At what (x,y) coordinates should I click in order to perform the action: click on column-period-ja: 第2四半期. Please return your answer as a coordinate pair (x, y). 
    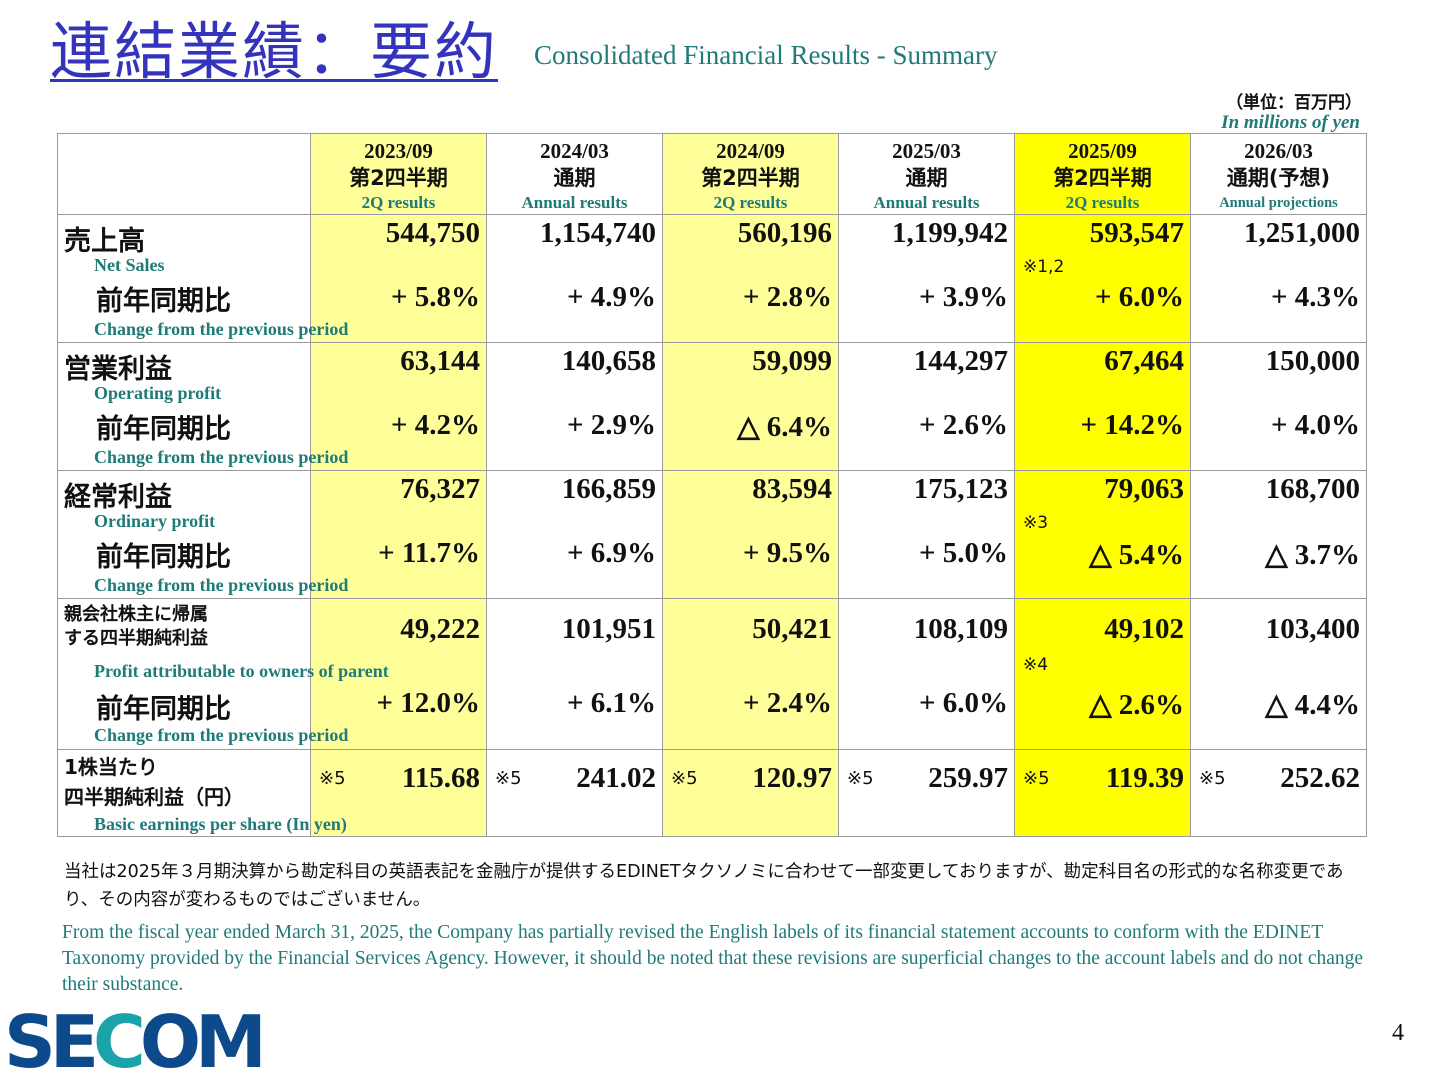
    Looking at the image, I should click on (1102, 178).